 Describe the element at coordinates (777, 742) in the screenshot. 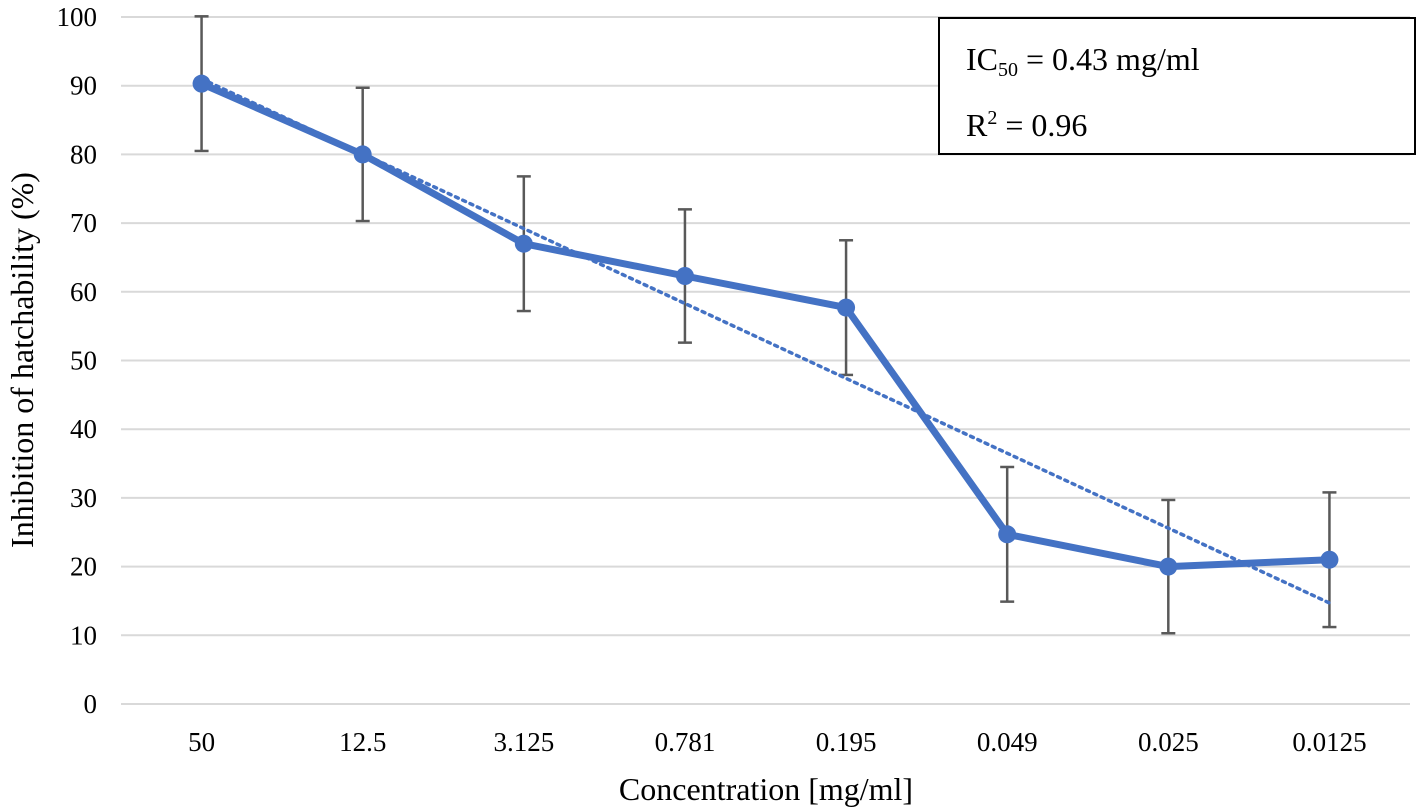

I see `x-axis-ticks: 50 12.5 3.125 0.781 0.195 0.049 0.025 0.0125` at that location.